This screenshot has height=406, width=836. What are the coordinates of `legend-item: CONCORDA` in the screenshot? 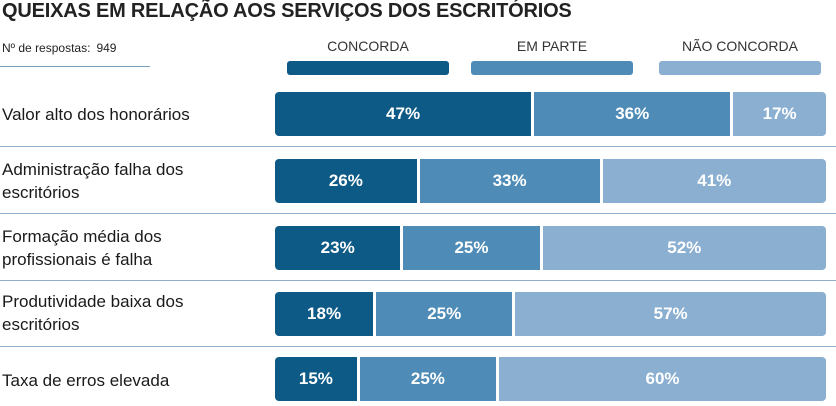 It's located at (368, 55).